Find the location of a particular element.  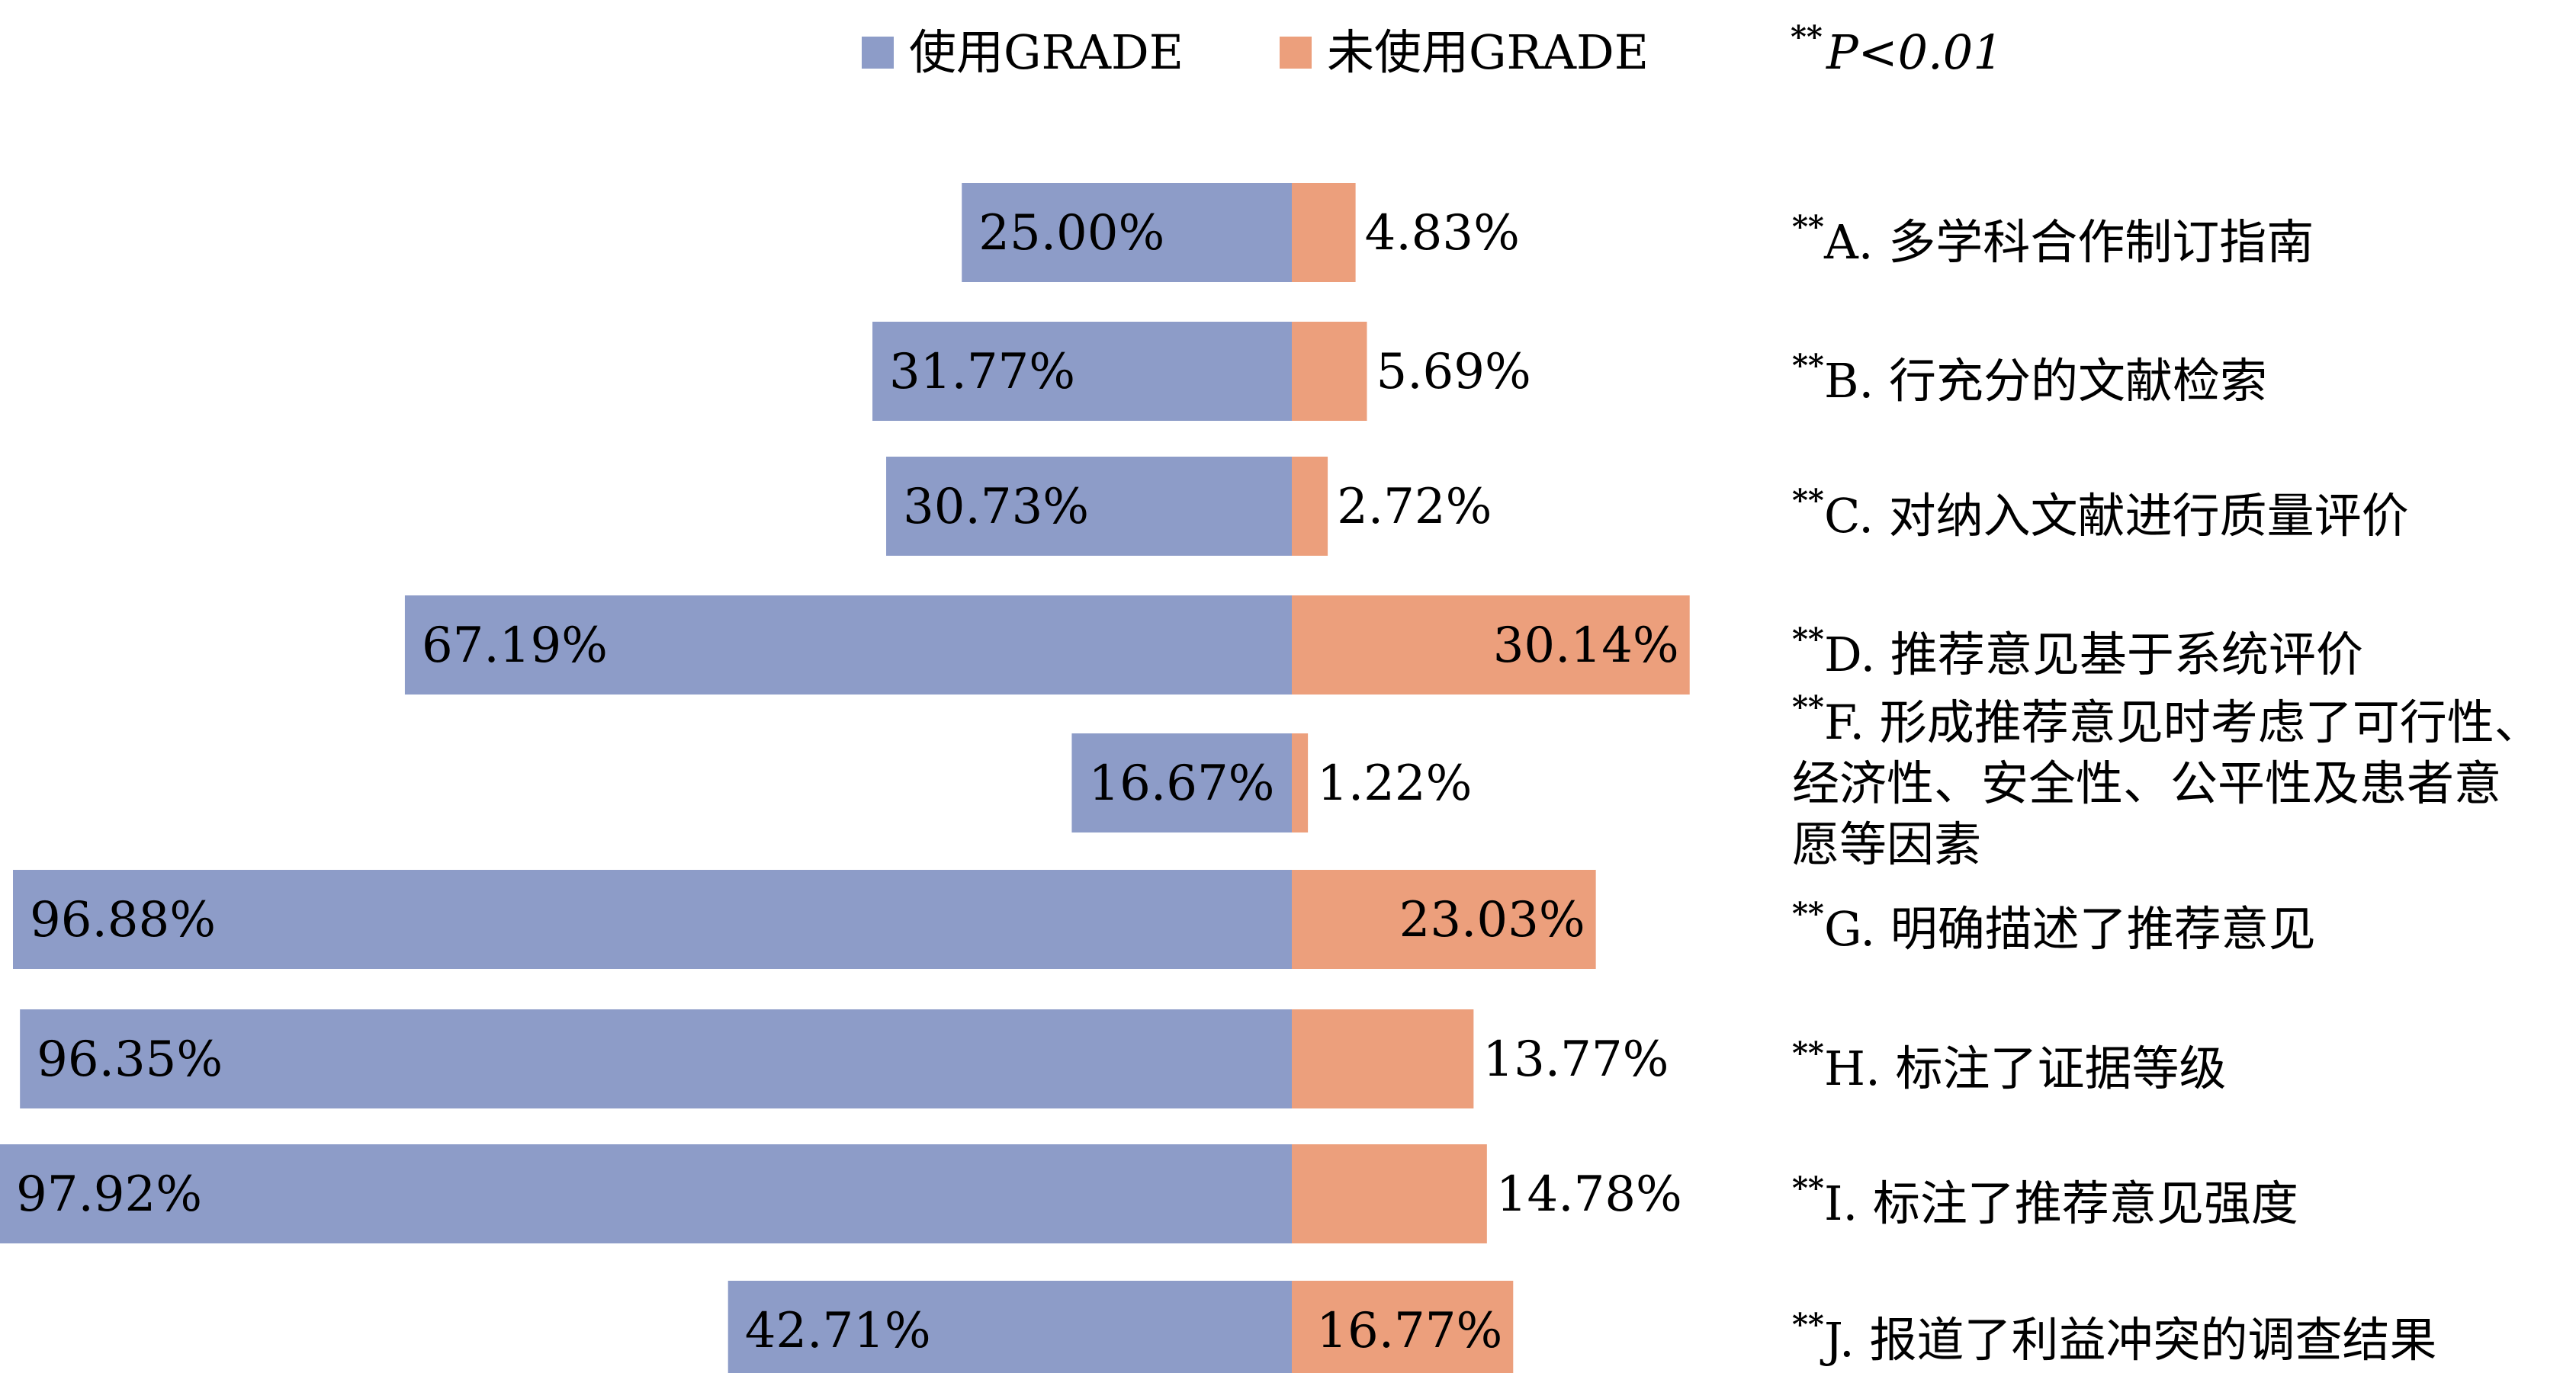

significance-note: ** P<0.01 is located at coordinates (1897, 49).